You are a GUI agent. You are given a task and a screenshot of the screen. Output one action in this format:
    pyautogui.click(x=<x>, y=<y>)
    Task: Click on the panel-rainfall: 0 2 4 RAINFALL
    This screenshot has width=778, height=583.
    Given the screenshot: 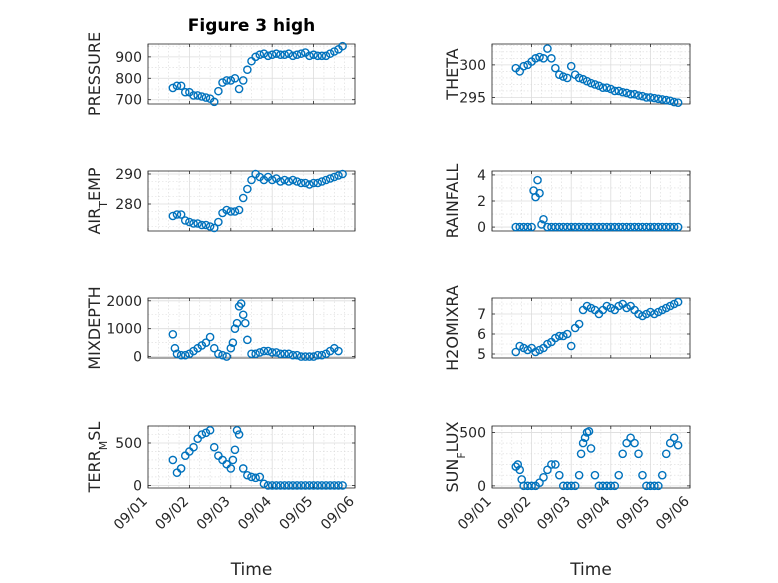 What is the action you would take?
    pyautogui.click(x=567, y=201)
    